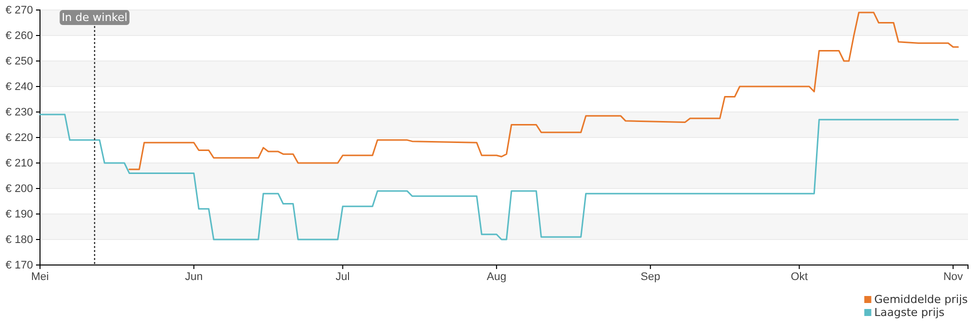 The height and width of the screenshot is (325, 980). What do you see at coordinates (921, 299) in the screenshot?
I see `legend-label: Gemiddelde prijs` at bounding box center [921, 299].